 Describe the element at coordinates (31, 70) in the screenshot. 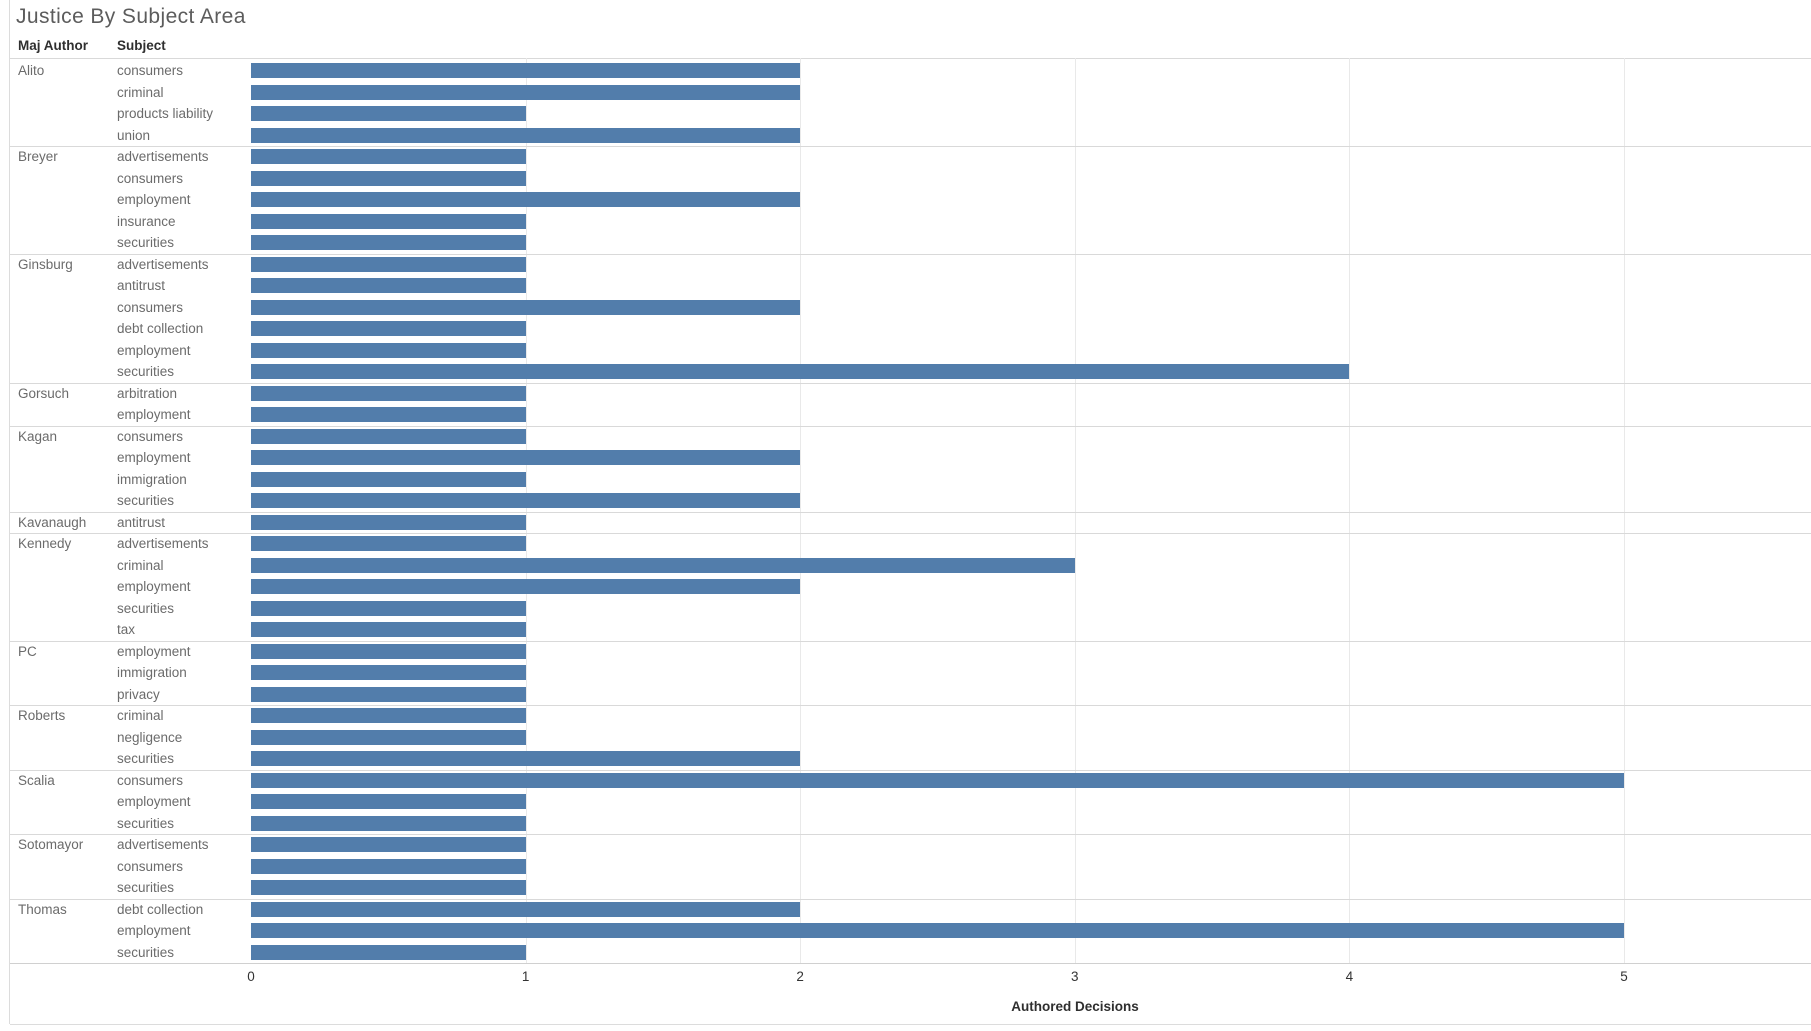

I see `maj-author-label: Alito` at that location.